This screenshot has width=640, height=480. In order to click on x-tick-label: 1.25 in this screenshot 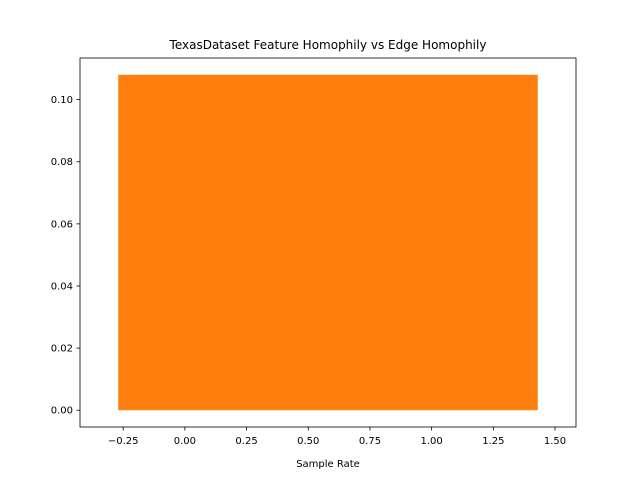, I will do `click(493, 441)`.